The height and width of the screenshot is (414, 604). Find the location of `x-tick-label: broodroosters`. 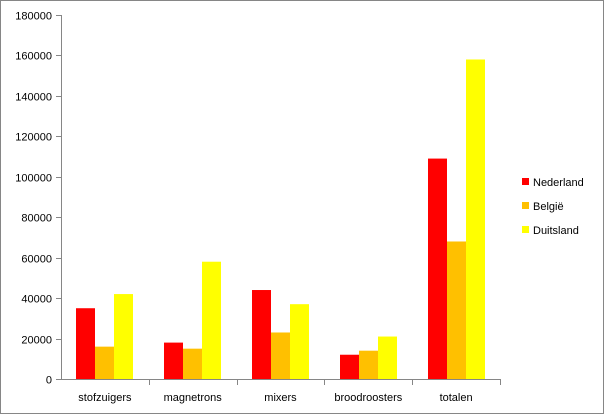

x-tick-label: broodroosters is located at coordinates (368, 398).